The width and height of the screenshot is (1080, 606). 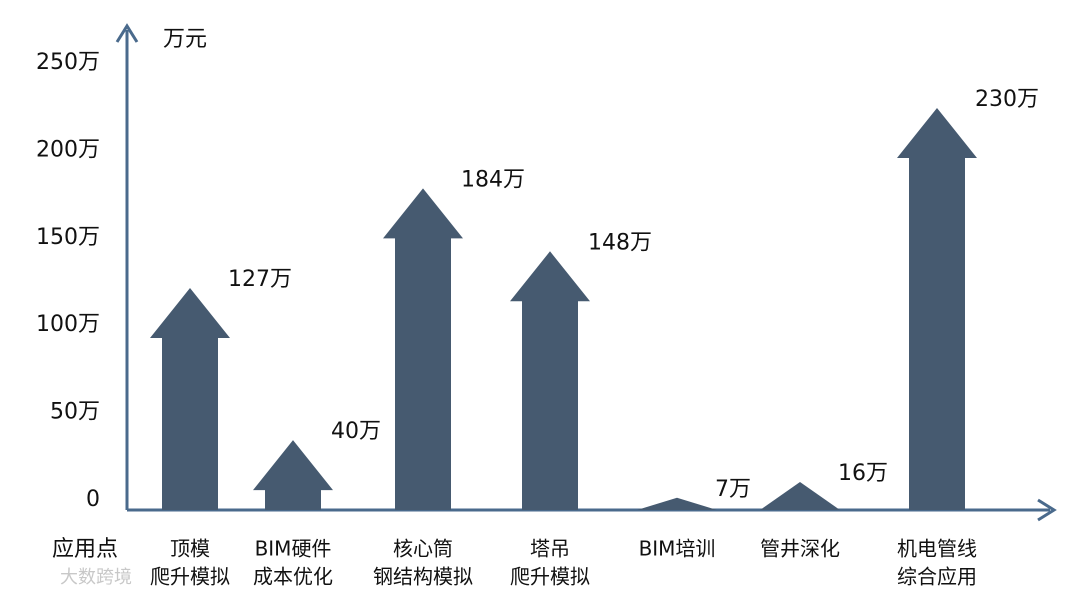 I want to click on value-label: 16万, so click(x=863, y=473).